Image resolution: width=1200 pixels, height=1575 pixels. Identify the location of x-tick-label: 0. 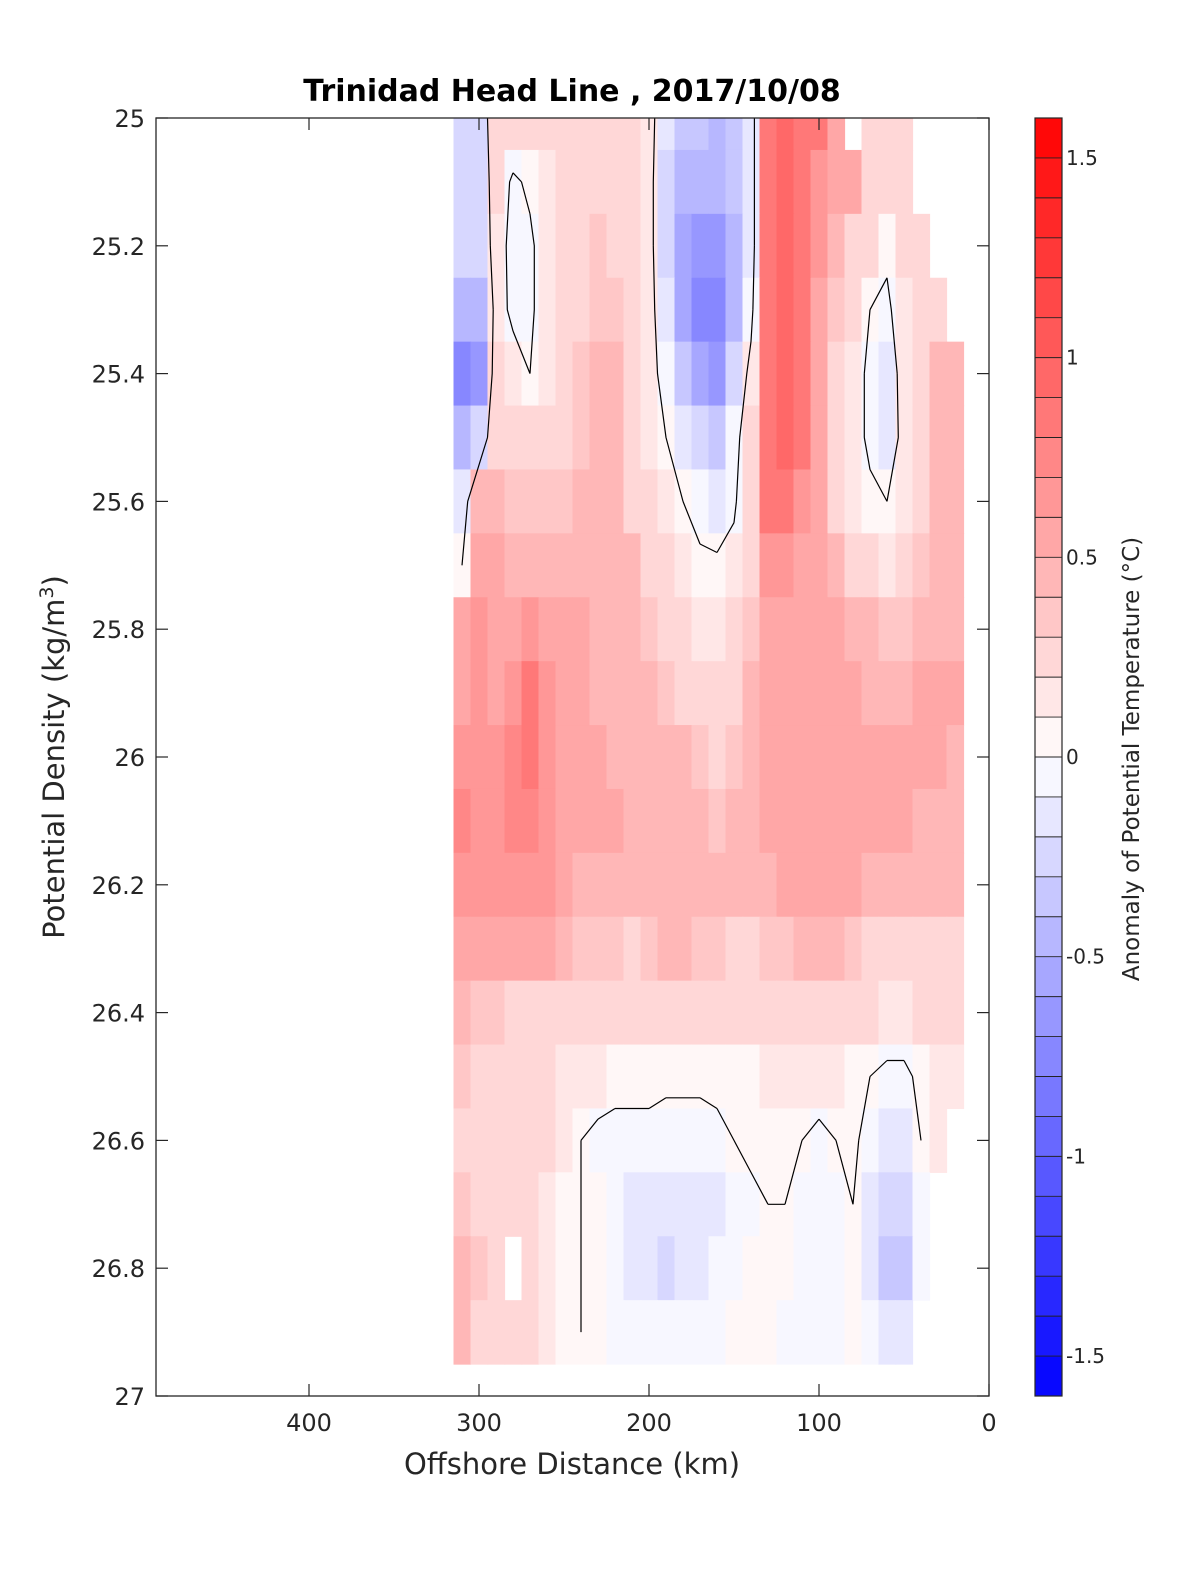
(988, 1423).